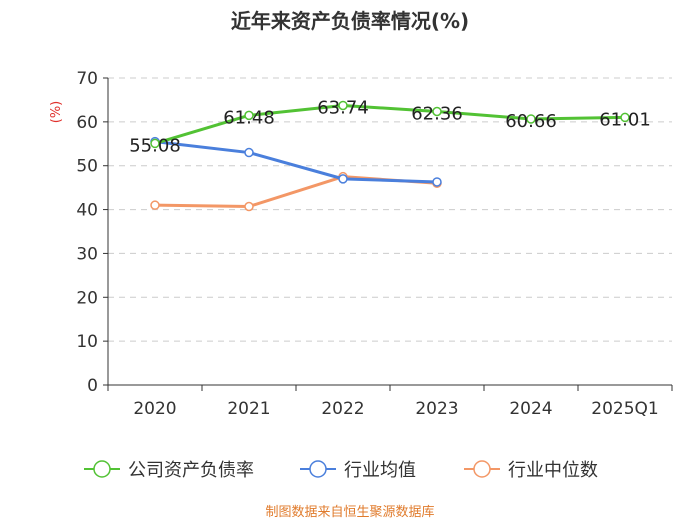 Image resolution: width=700 pixels, height=525 pixels. I want to click on y-axis-label: (%), so click(56, 112).